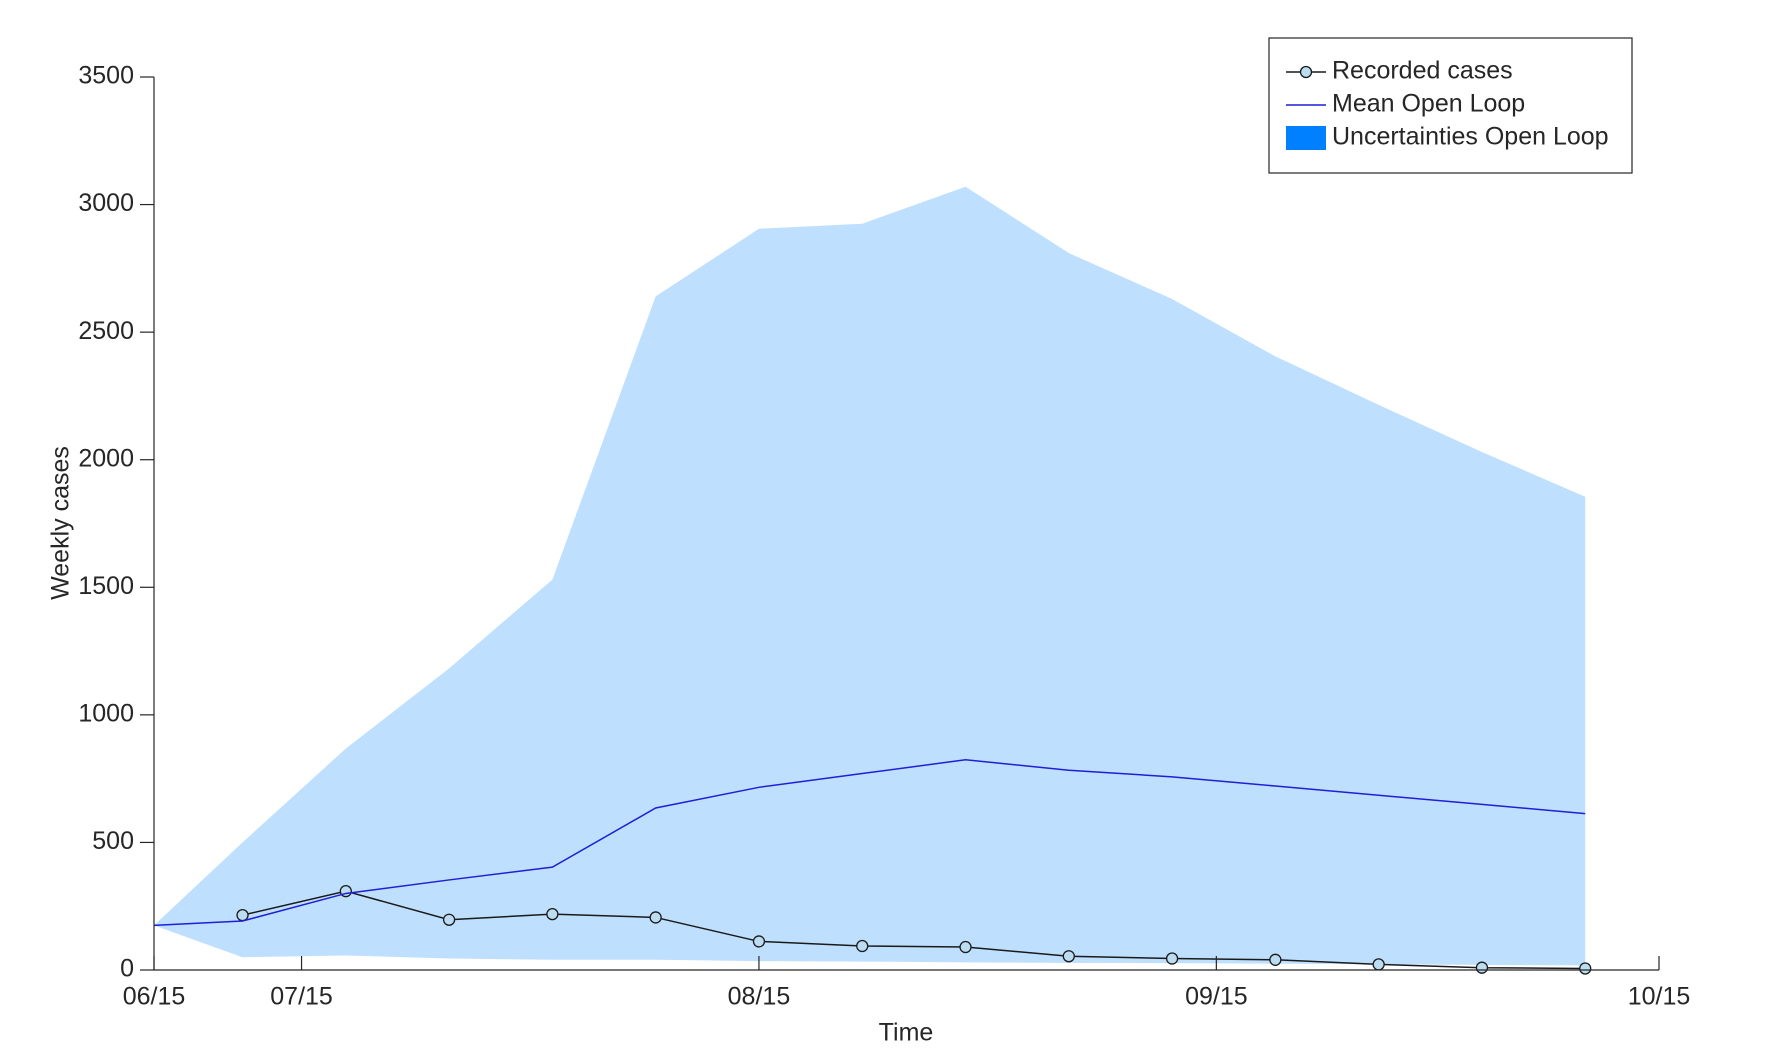 The height and width of the screenshot is (1060, 1772). What do you see at coordinates (906, 1033) in the screenshot?
I see `x-axis-label: Time` at bounding box center [906, 1033].